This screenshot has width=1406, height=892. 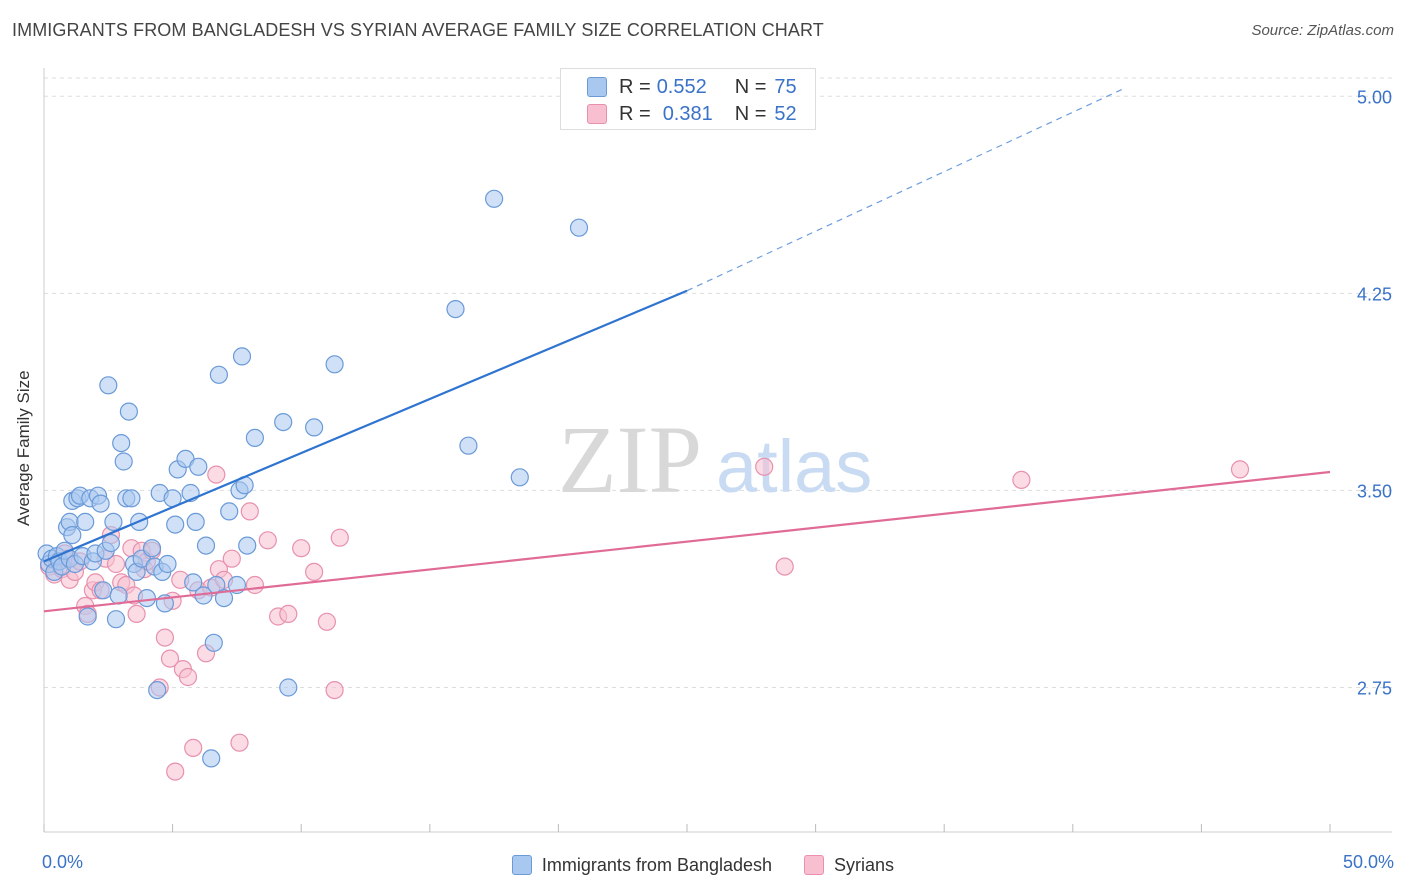 I want to click on y-tick-label: 5.00, so click(x=1374, y=97).